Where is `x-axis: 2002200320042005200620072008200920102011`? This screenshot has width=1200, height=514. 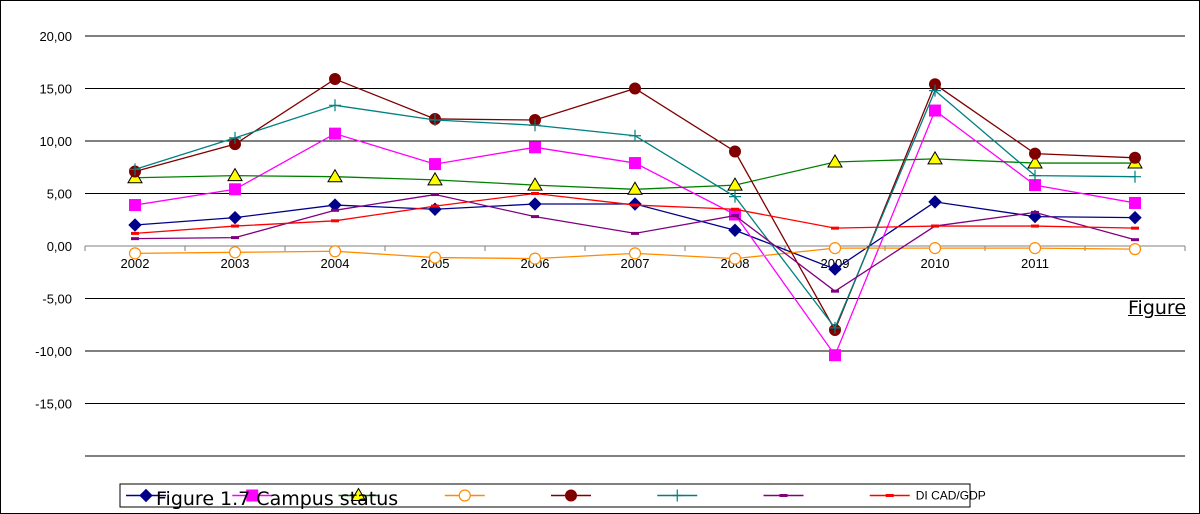 x-axis: 2002200320042005200620072008200920102011 is located at coordinates (635, 258).